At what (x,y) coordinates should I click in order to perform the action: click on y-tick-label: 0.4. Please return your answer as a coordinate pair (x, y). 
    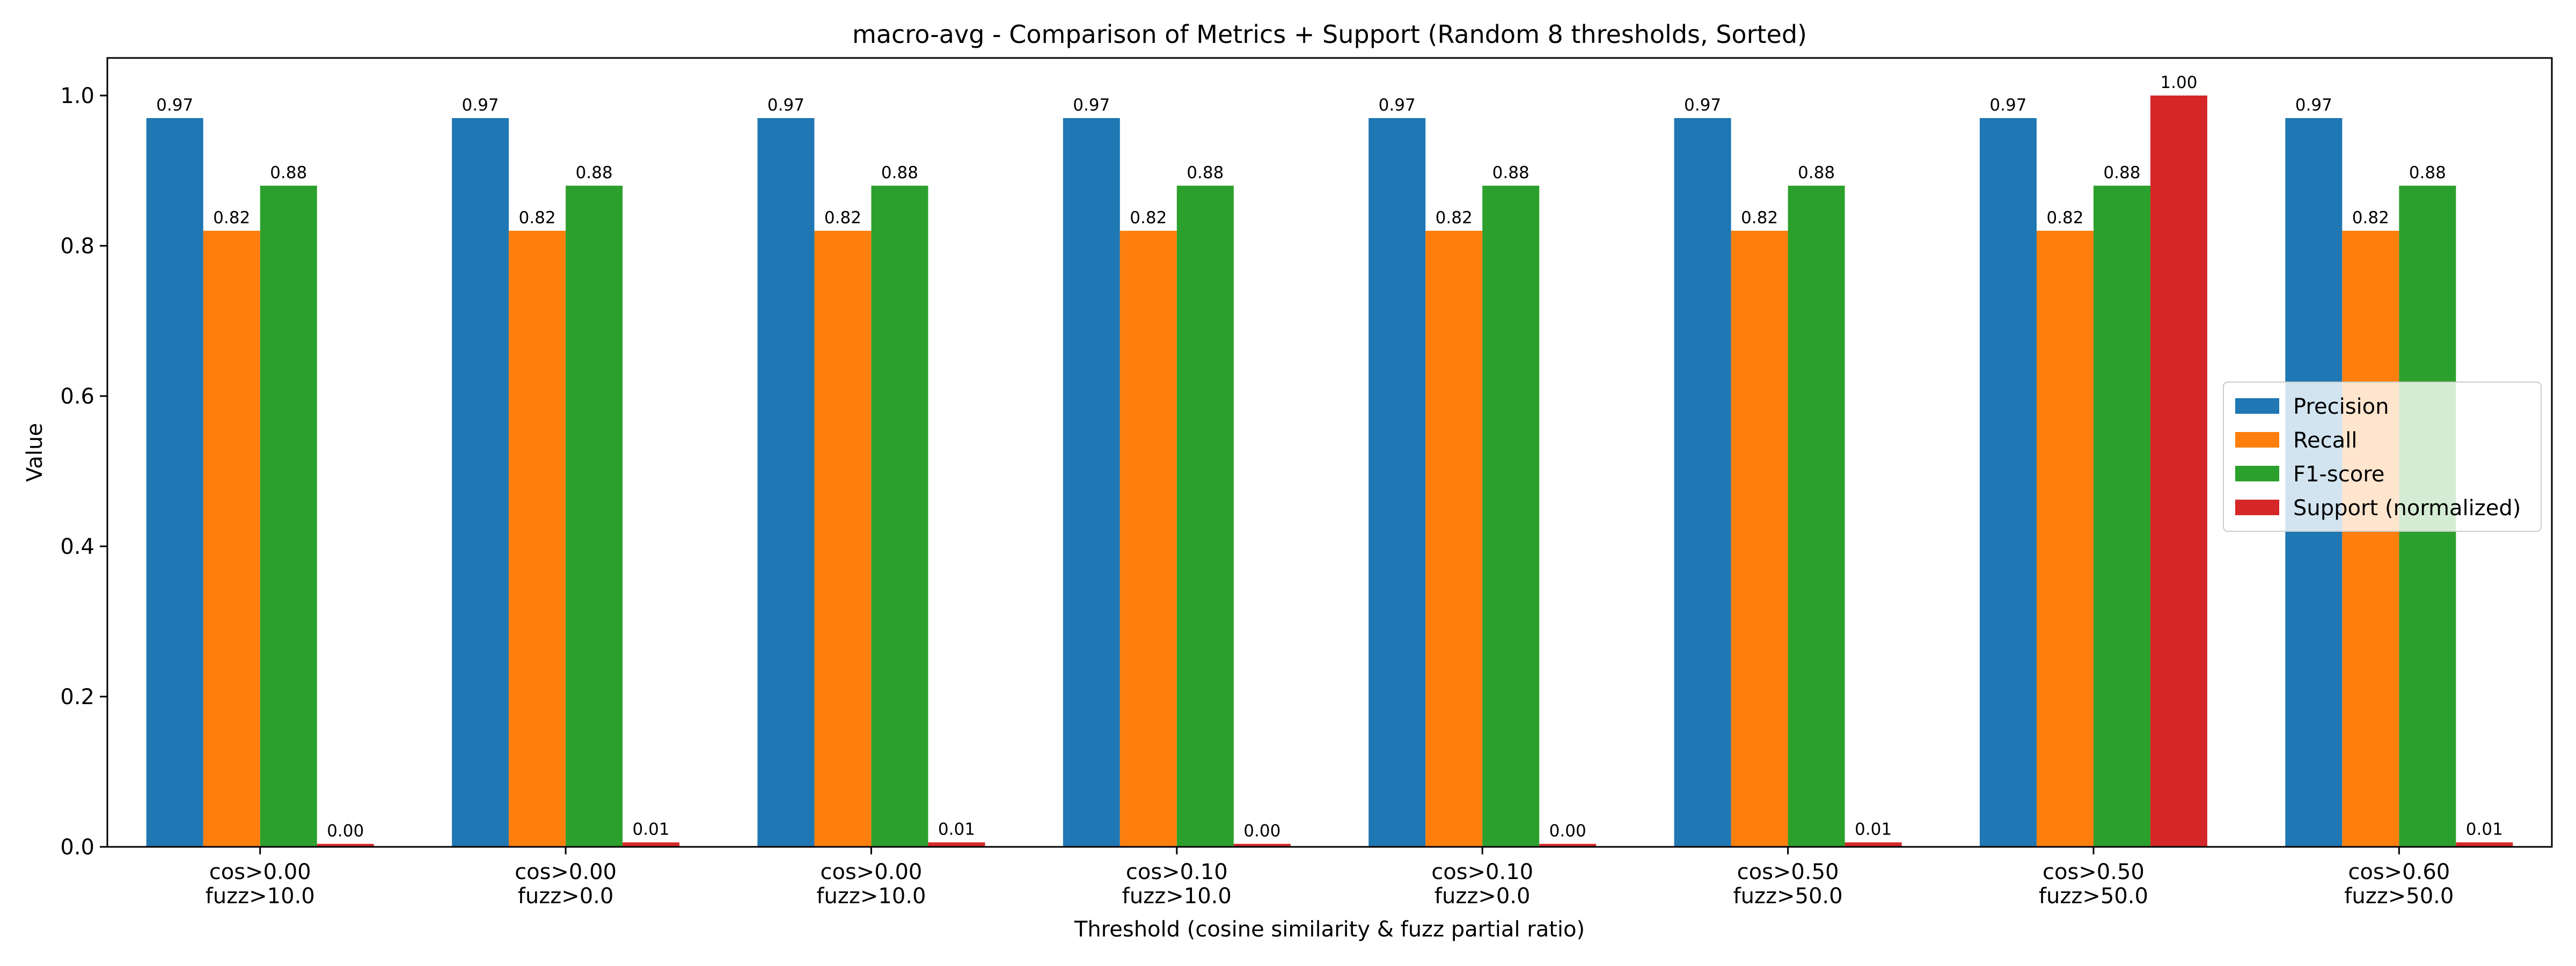
    Looking at the image, I should click on (77, 547).